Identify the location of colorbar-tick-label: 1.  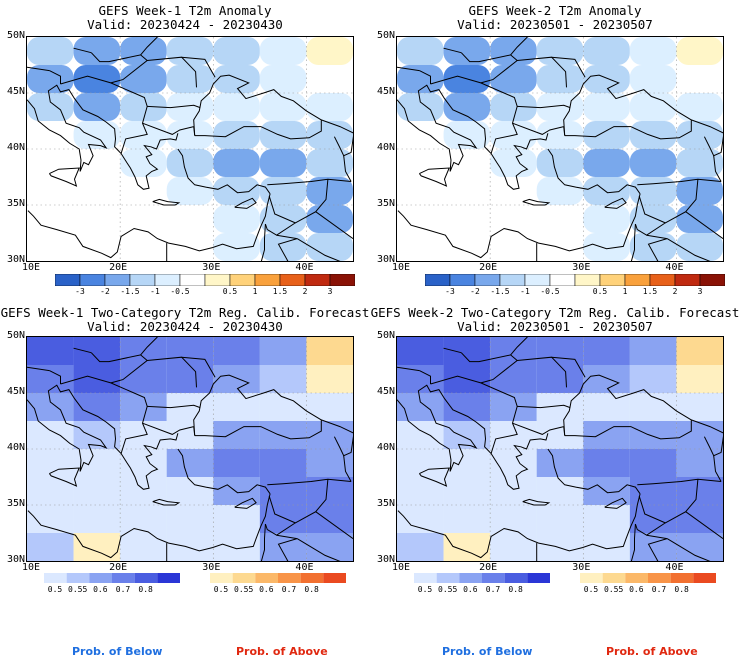
(625, 291).